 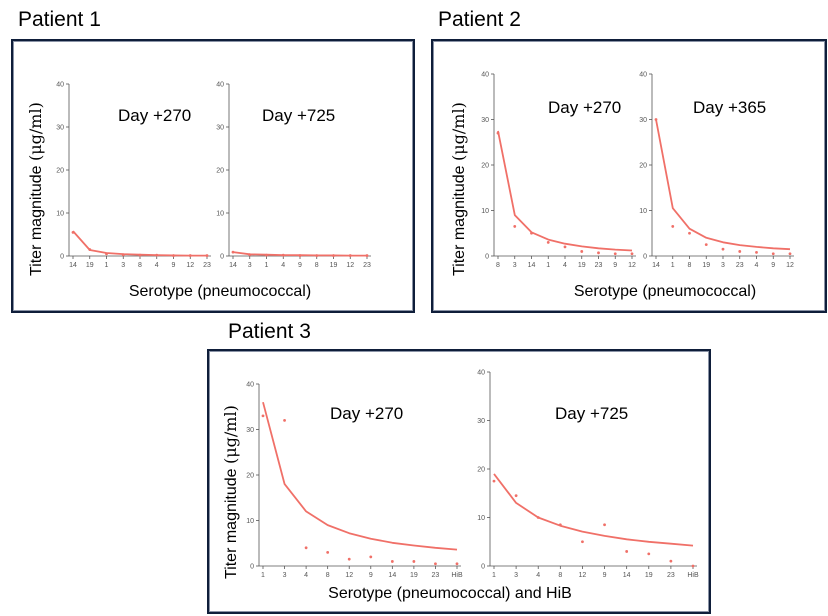 I want to click on p2-day270-label: Day +270, so click(x=585, y=107).